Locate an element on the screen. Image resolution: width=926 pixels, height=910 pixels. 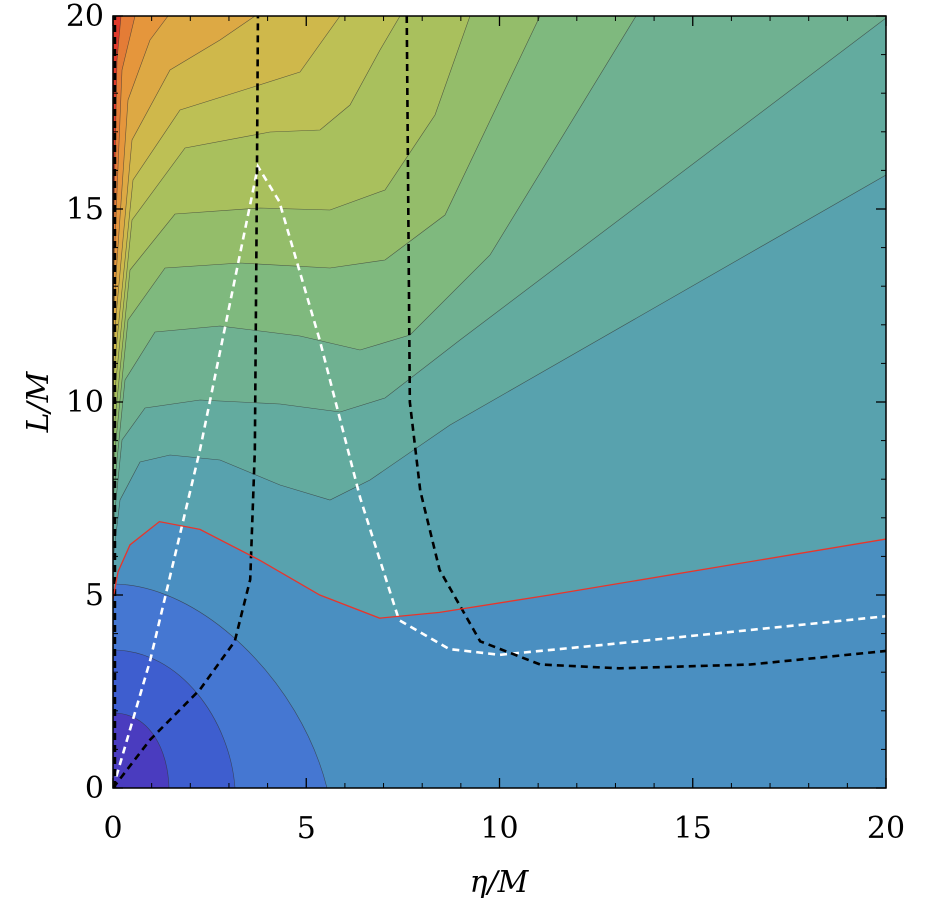
x-tick-label: 15 is located at coordinates (693, 828).